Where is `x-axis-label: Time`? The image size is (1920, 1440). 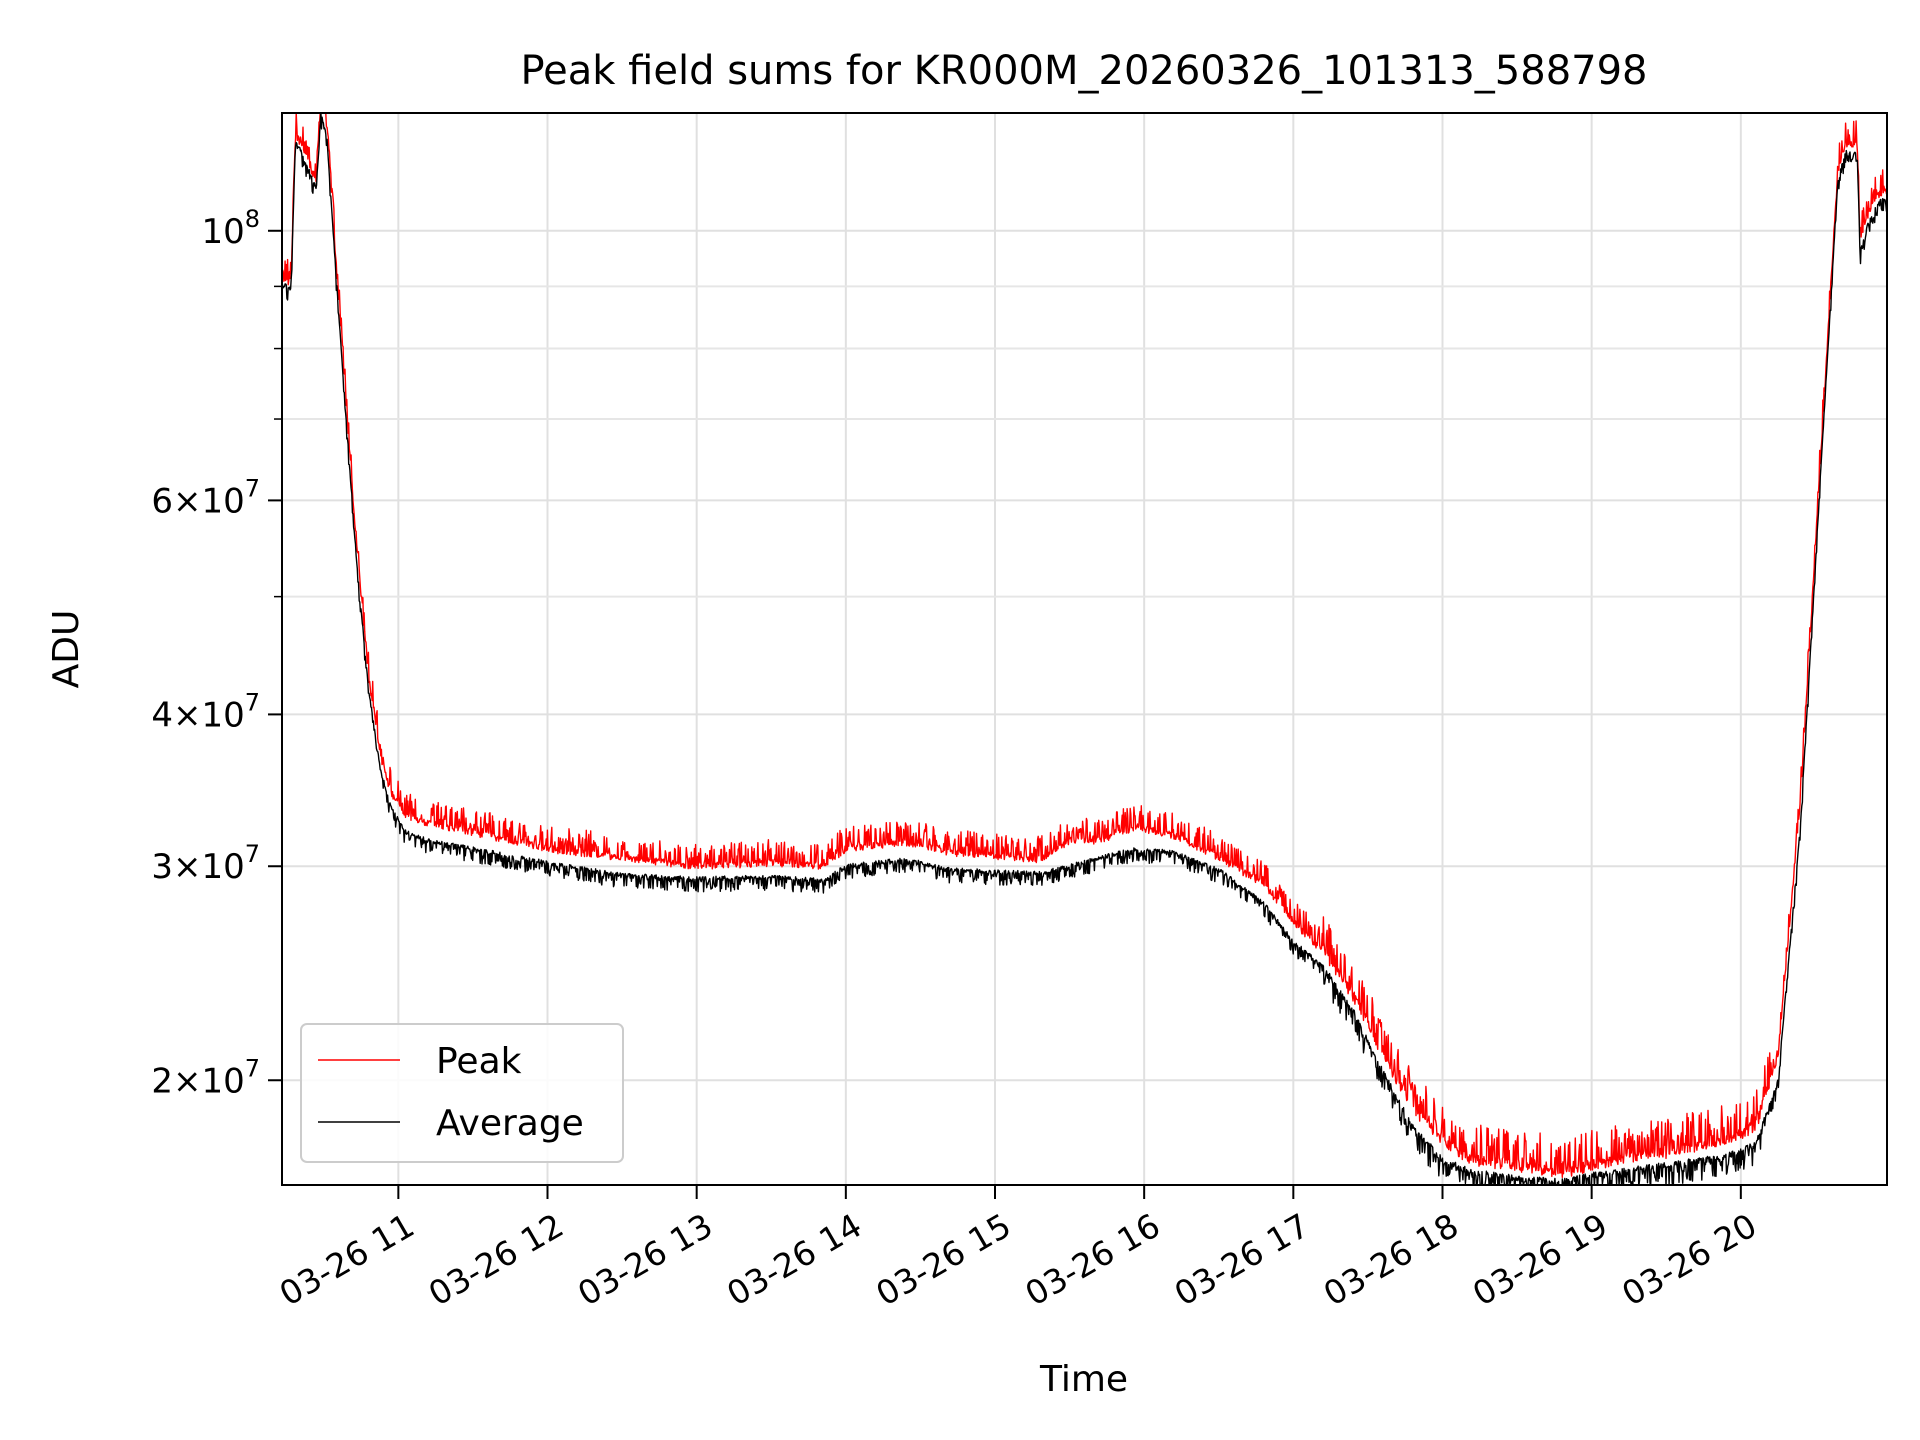
x-axis-label: Time is located at coordinates (1083, 1379).